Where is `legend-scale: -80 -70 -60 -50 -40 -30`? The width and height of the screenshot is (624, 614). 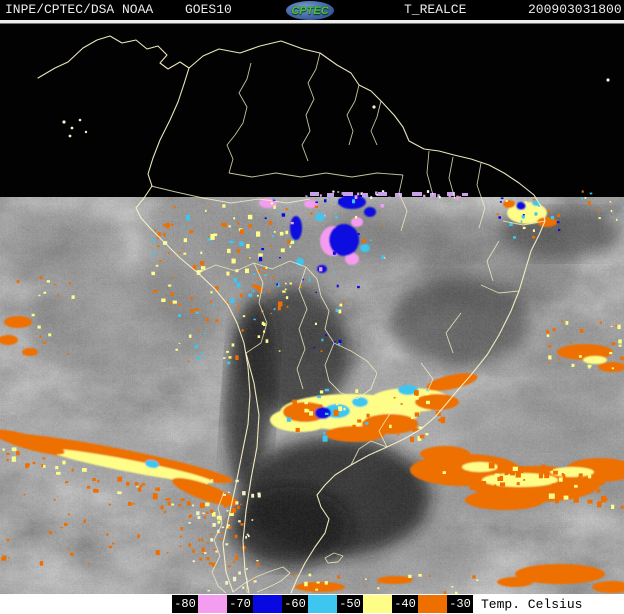 legend-scale: -80 -70 -60 -50 -40 -30 is located at coordinates (322, 604).